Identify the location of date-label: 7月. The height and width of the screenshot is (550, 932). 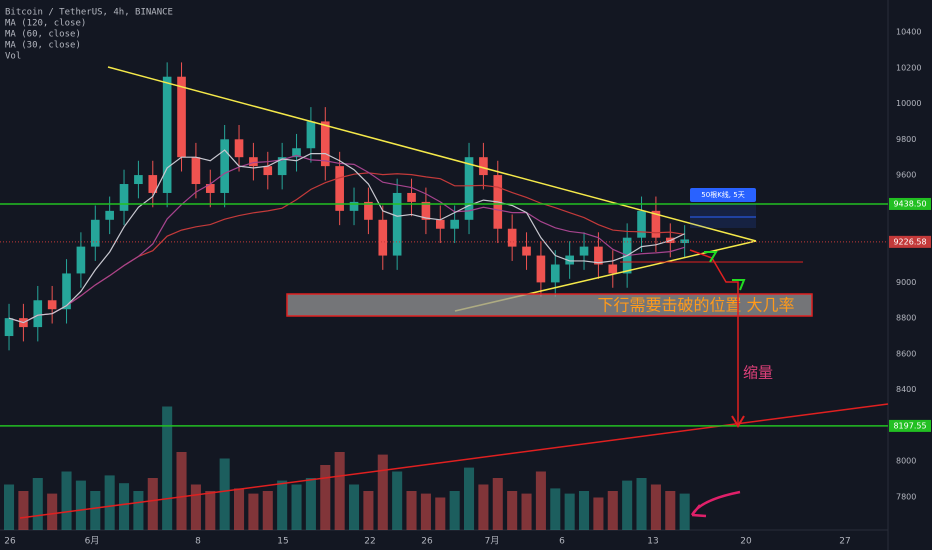
(492, 541).